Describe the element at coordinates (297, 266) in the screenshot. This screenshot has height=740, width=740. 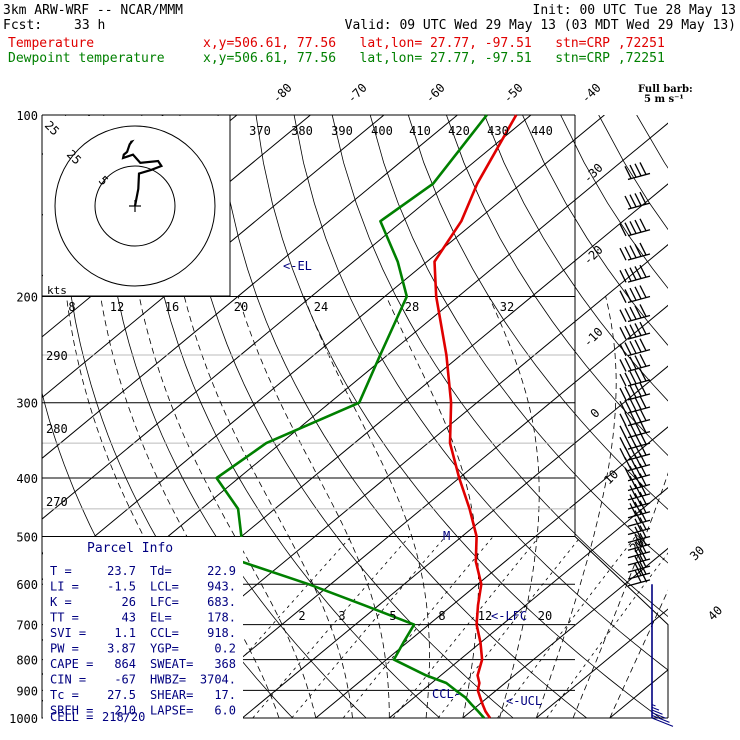
I see `sounding-annotation: <-EL` at that location.